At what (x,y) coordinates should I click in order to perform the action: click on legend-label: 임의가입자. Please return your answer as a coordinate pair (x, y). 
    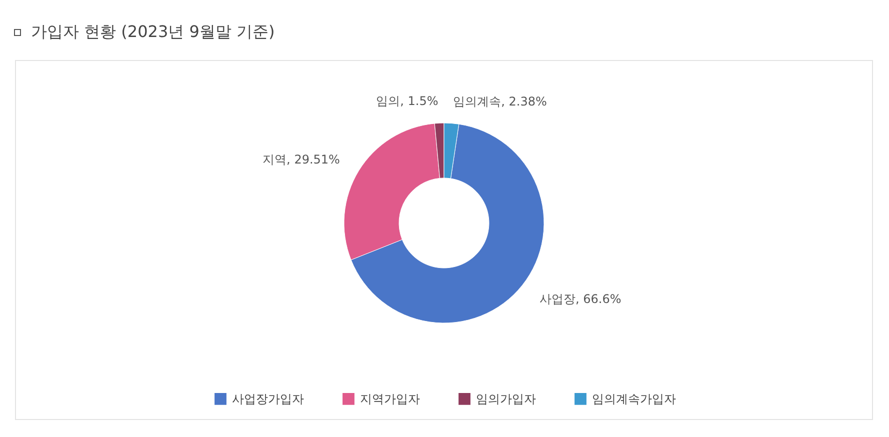
    Looking at the image, I should click on (506, 399).